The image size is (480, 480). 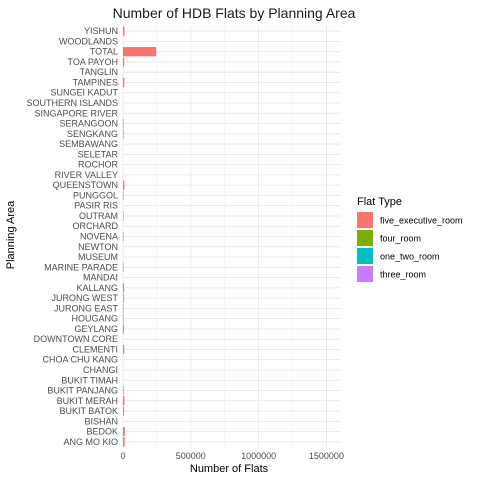 What do you see at coordinates (99, 237) in the screenshot?
I see `y-tick-label: NOVENA` at bounding box center [99, 237].